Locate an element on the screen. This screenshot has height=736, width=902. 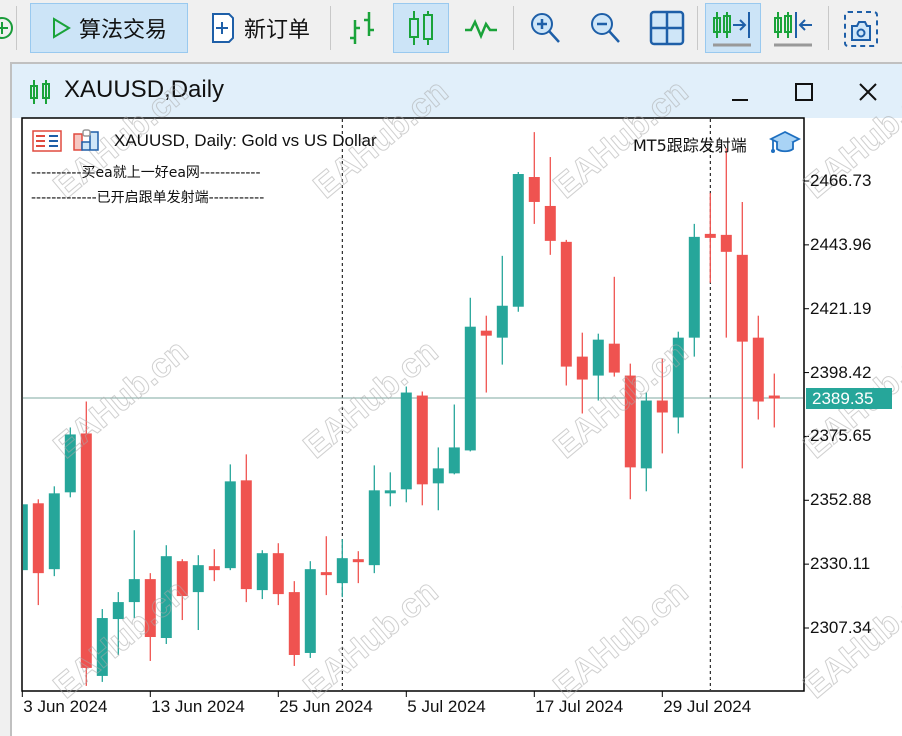
line-chart-icon is located at coordinates (481, 29).